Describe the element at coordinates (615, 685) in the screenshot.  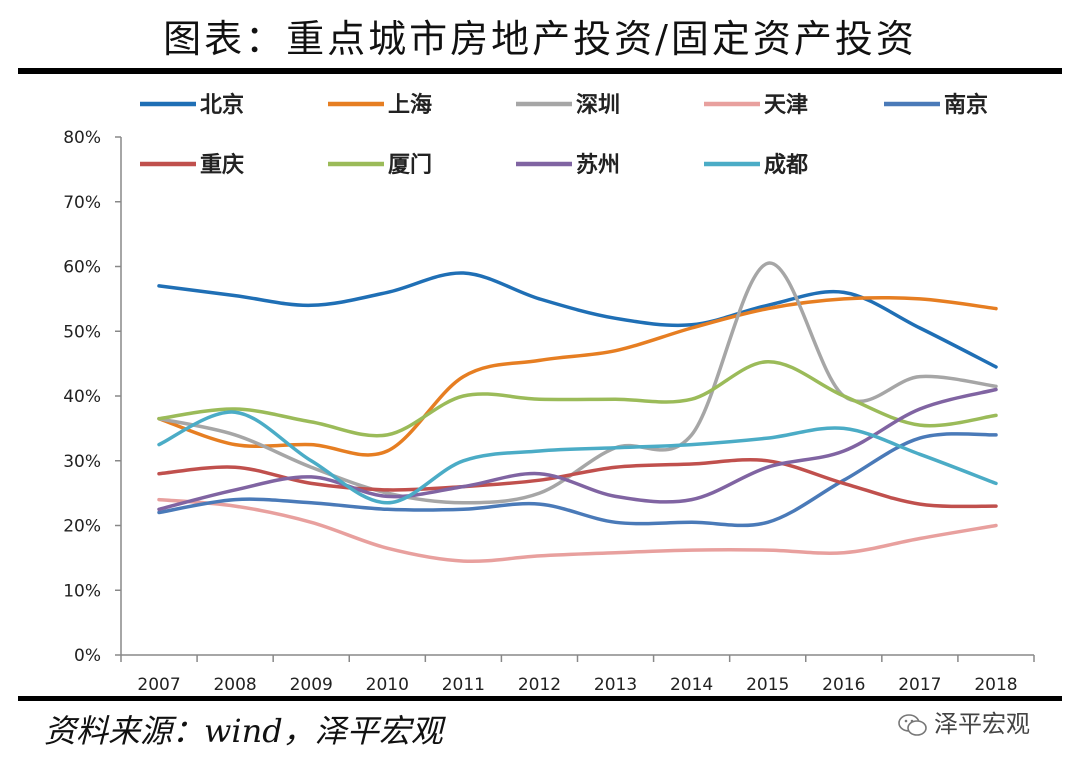
I see `x-tick-label: 2013` at that location.